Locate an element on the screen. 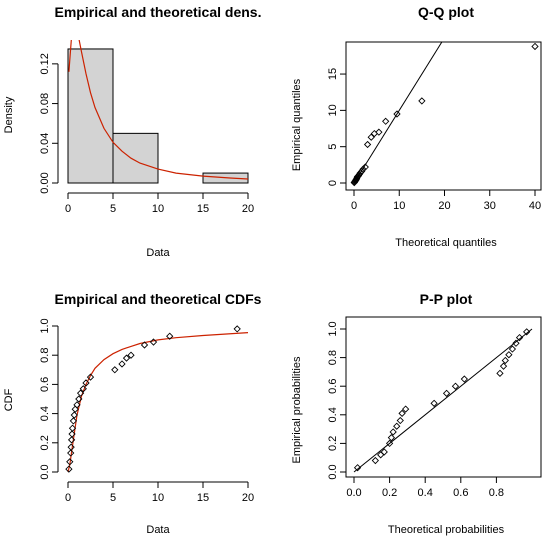 The image size is (550, 541). pp-y-tick-label: 0.4 is located at coordinates (333, 414).